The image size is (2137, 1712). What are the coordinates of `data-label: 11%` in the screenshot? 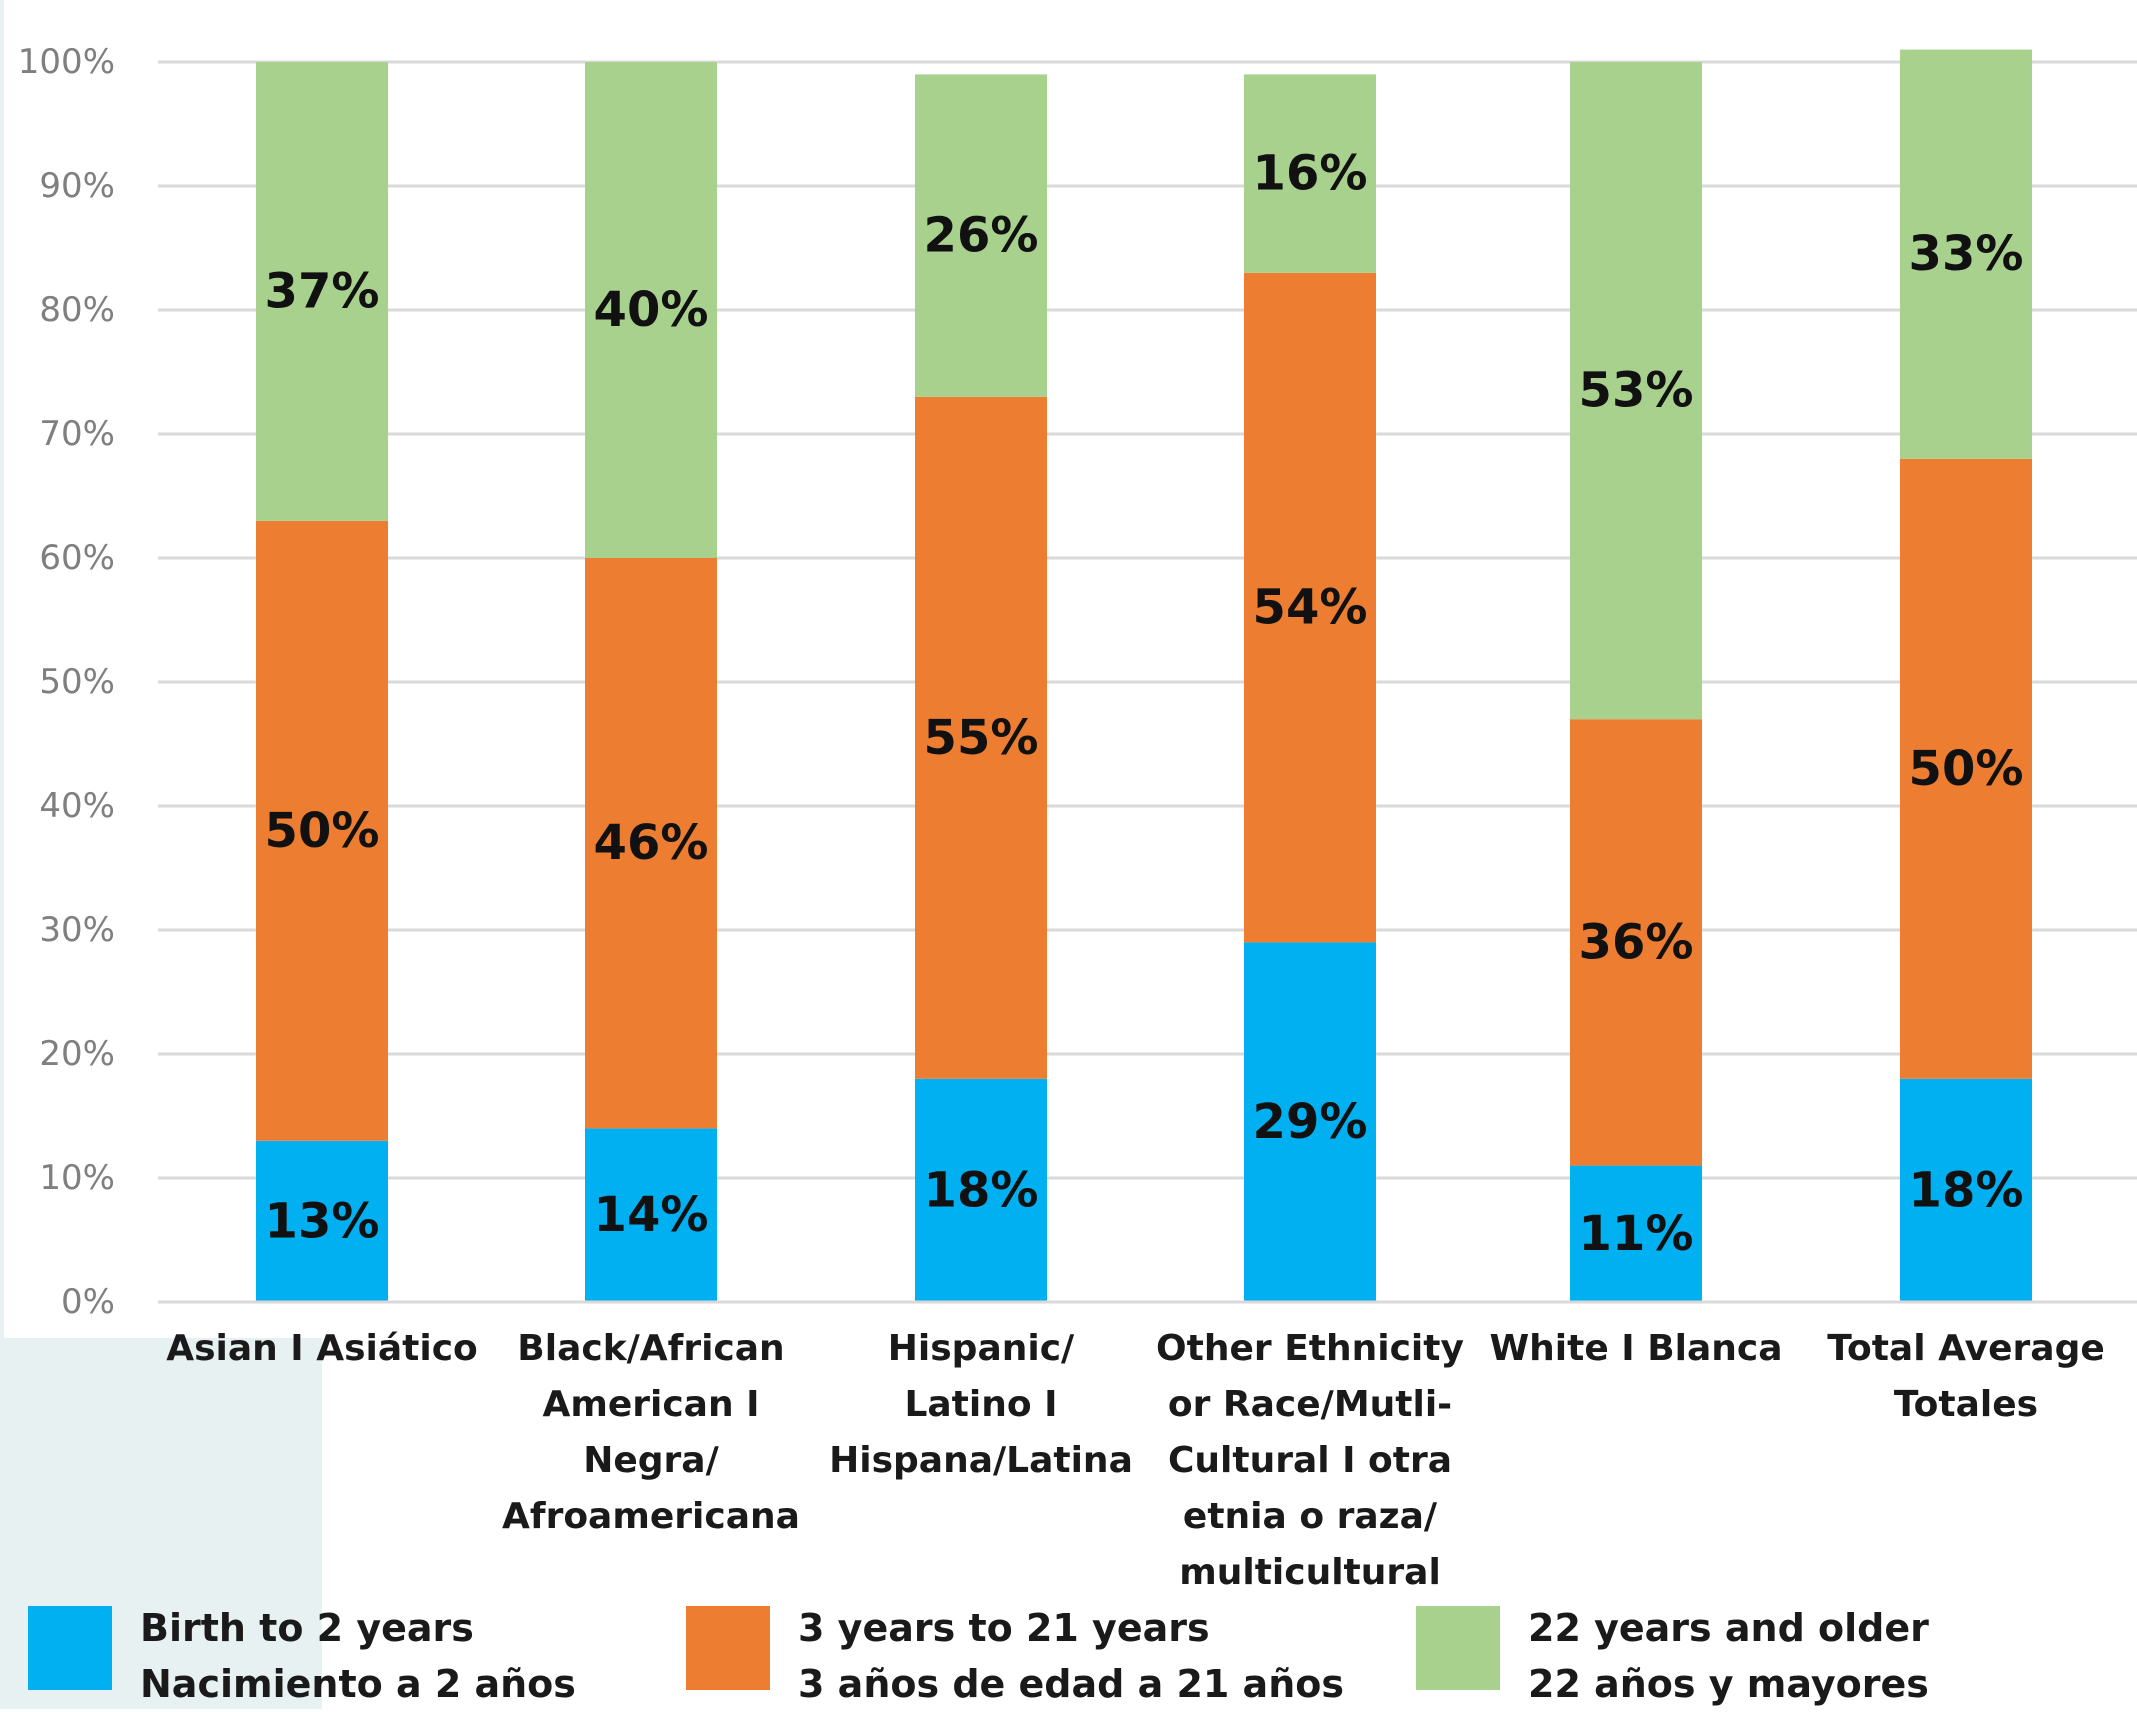 It's located at (1636, 1234).